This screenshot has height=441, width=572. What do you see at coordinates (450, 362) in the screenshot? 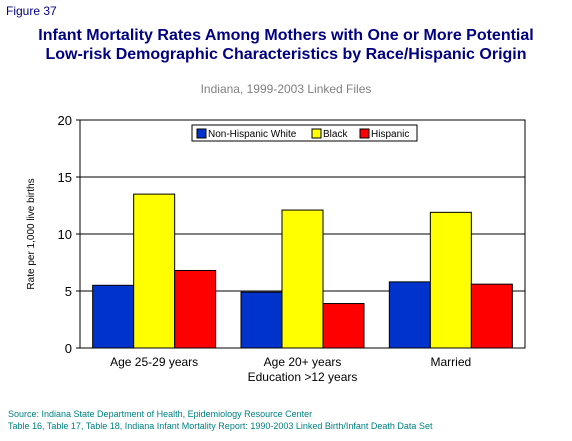
I see `x-tick-label: Married` at bounding box center [450, 362].